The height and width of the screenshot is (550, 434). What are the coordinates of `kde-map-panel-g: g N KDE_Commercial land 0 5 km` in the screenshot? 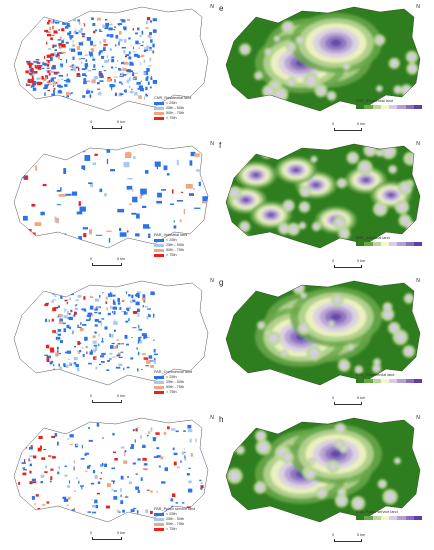 It's located at (323, 343).